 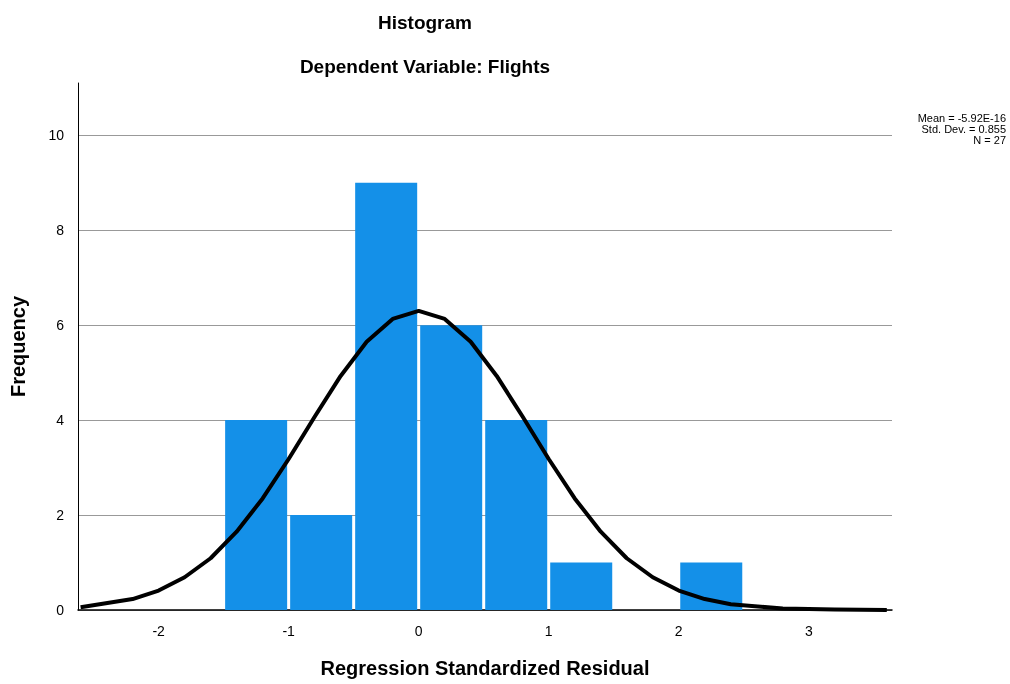 What do you see at coordinates (425, 66) in the screenshot?
I see `chart-subtitle: Dependent Variable: Flights` at bounding box center [425, 66].